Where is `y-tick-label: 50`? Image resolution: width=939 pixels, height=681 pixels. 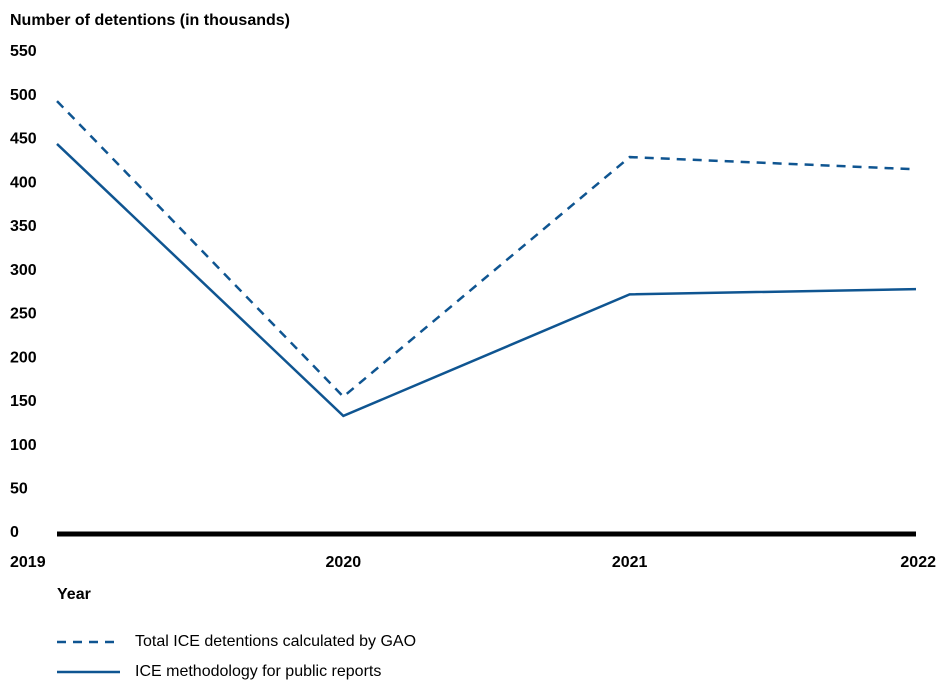 y-tick-label: 50 is located at coordinates (19, 488).